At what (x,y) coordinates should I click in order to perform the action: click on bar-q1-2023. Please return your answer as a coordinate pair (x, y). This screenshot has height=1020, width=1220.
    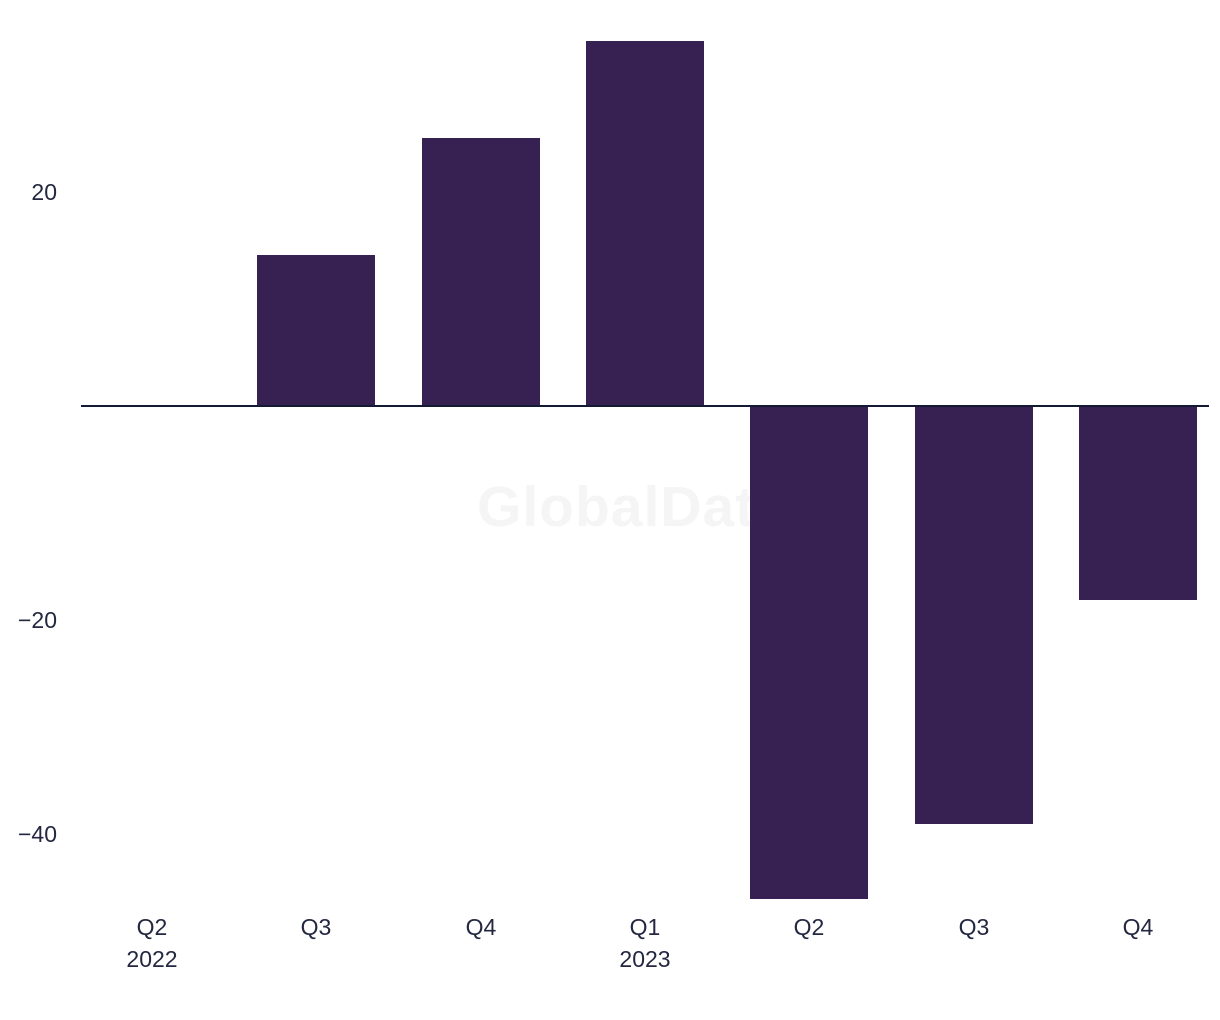
    Looking at the image, I should click on (645, 223).